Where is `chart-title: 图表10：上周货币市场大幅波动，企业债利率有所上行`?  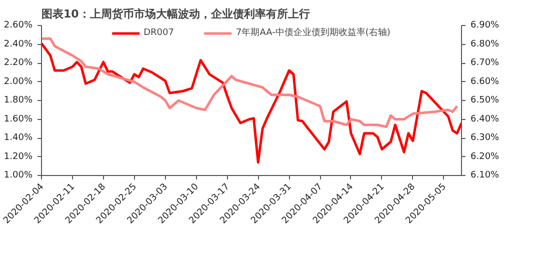
chart-title: 图表10：上周货币市场大幅波动，企业债利率有所上行 is located at coordinates (176, 14).